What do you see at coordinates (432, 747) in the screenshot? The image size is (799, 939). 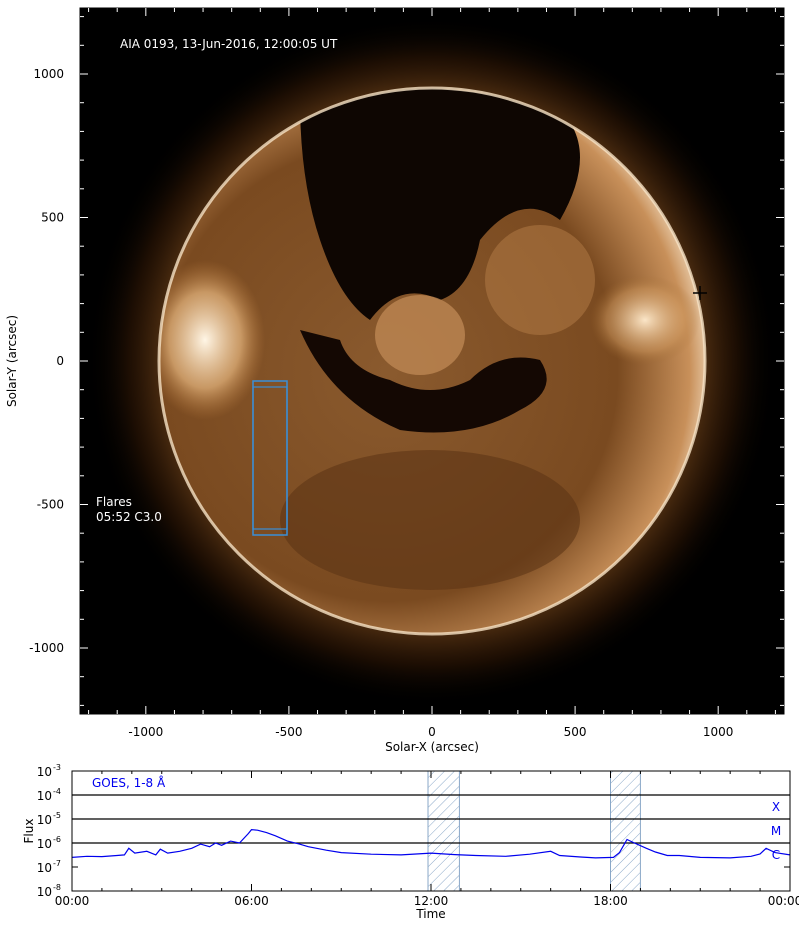 I see `image-xlabel: Solar-X (arcsec)` at bounding box center [432, 747].